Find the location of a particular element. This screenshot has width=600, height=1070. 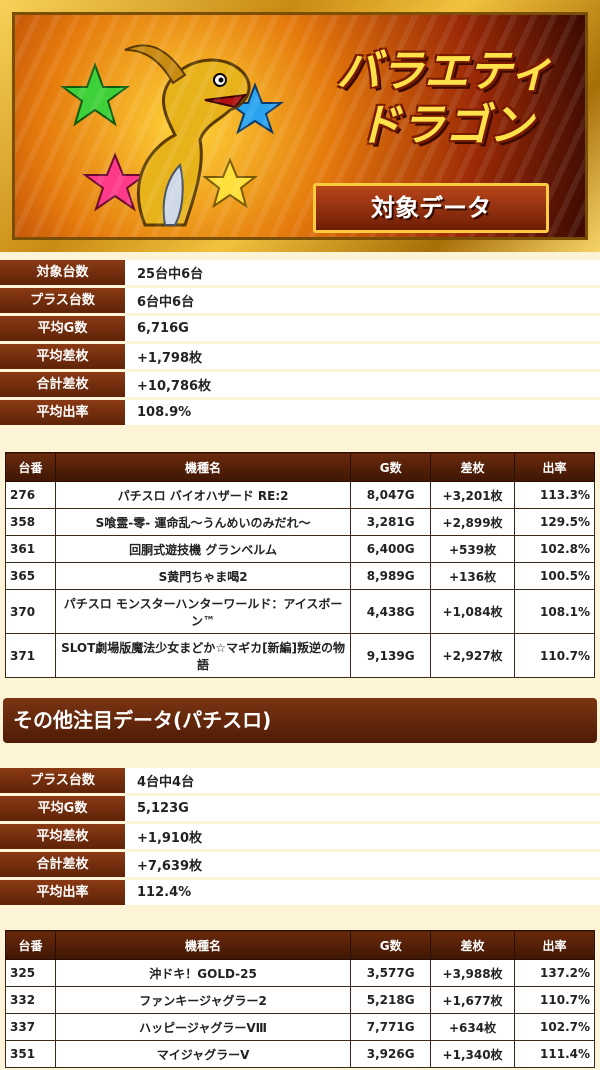

cell-number: 337 is located at coordinates (30, 1027).